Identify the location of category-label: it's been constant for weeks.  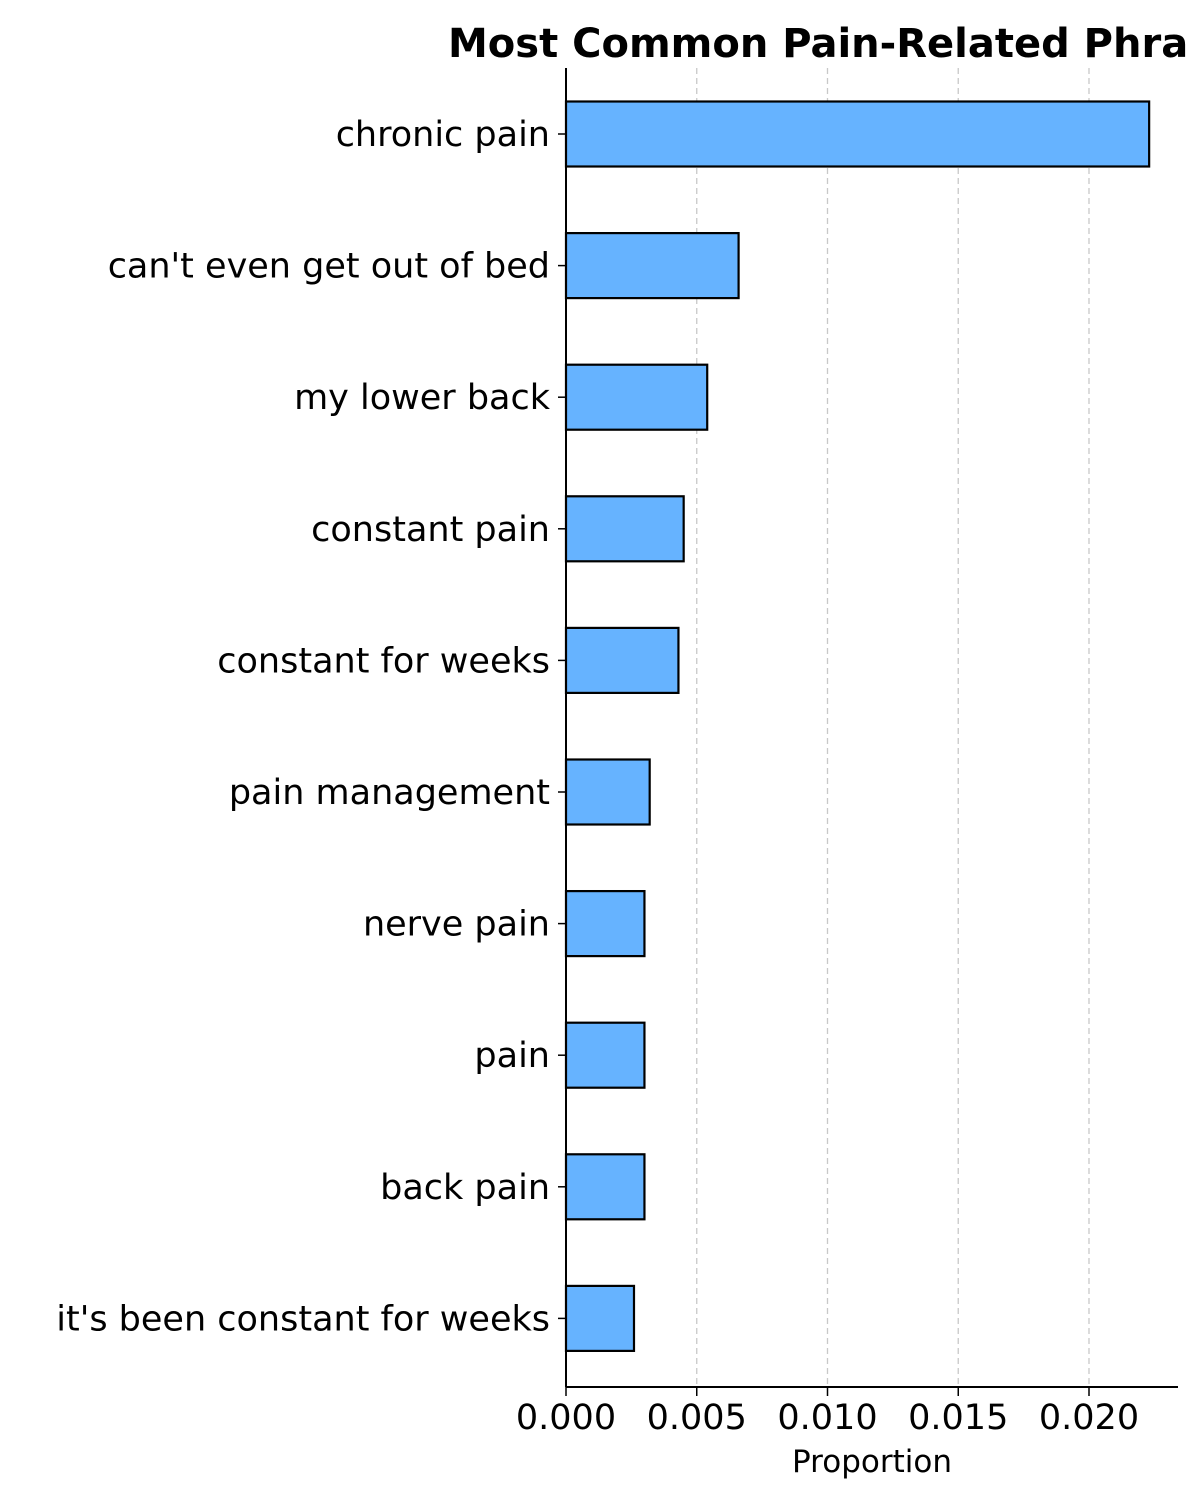
(303, 1319).